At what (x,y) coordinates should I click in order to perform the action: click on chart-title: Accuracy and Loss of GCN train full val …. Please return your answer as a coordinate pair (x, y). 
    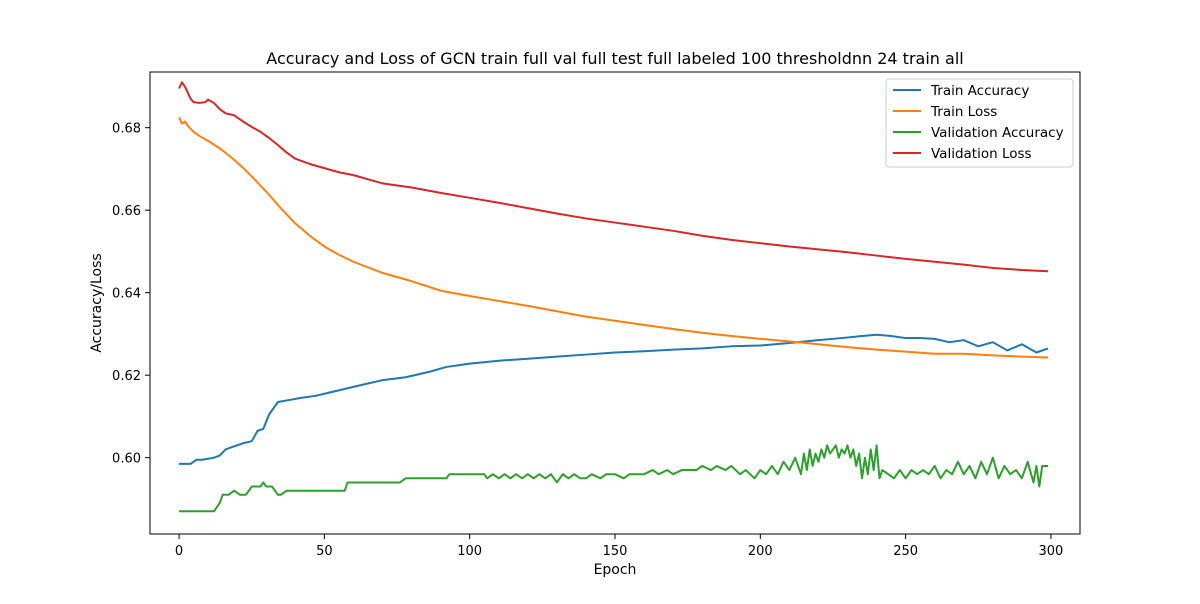
    Looking at the image, I should click on (614, 58).